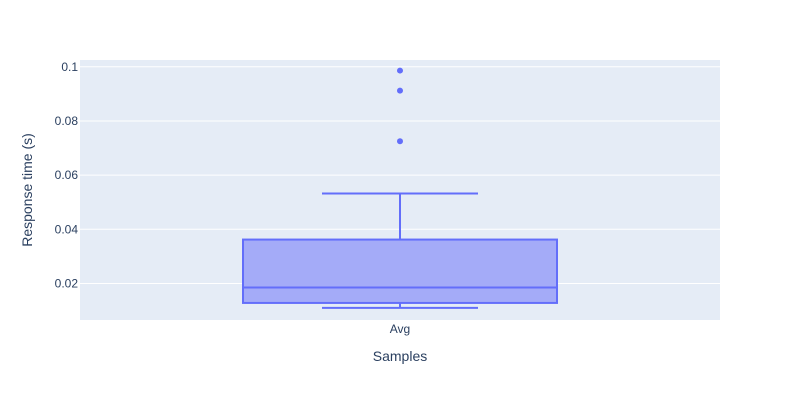  I want to click on y-tick-label: 0.08, so click(67, 121).